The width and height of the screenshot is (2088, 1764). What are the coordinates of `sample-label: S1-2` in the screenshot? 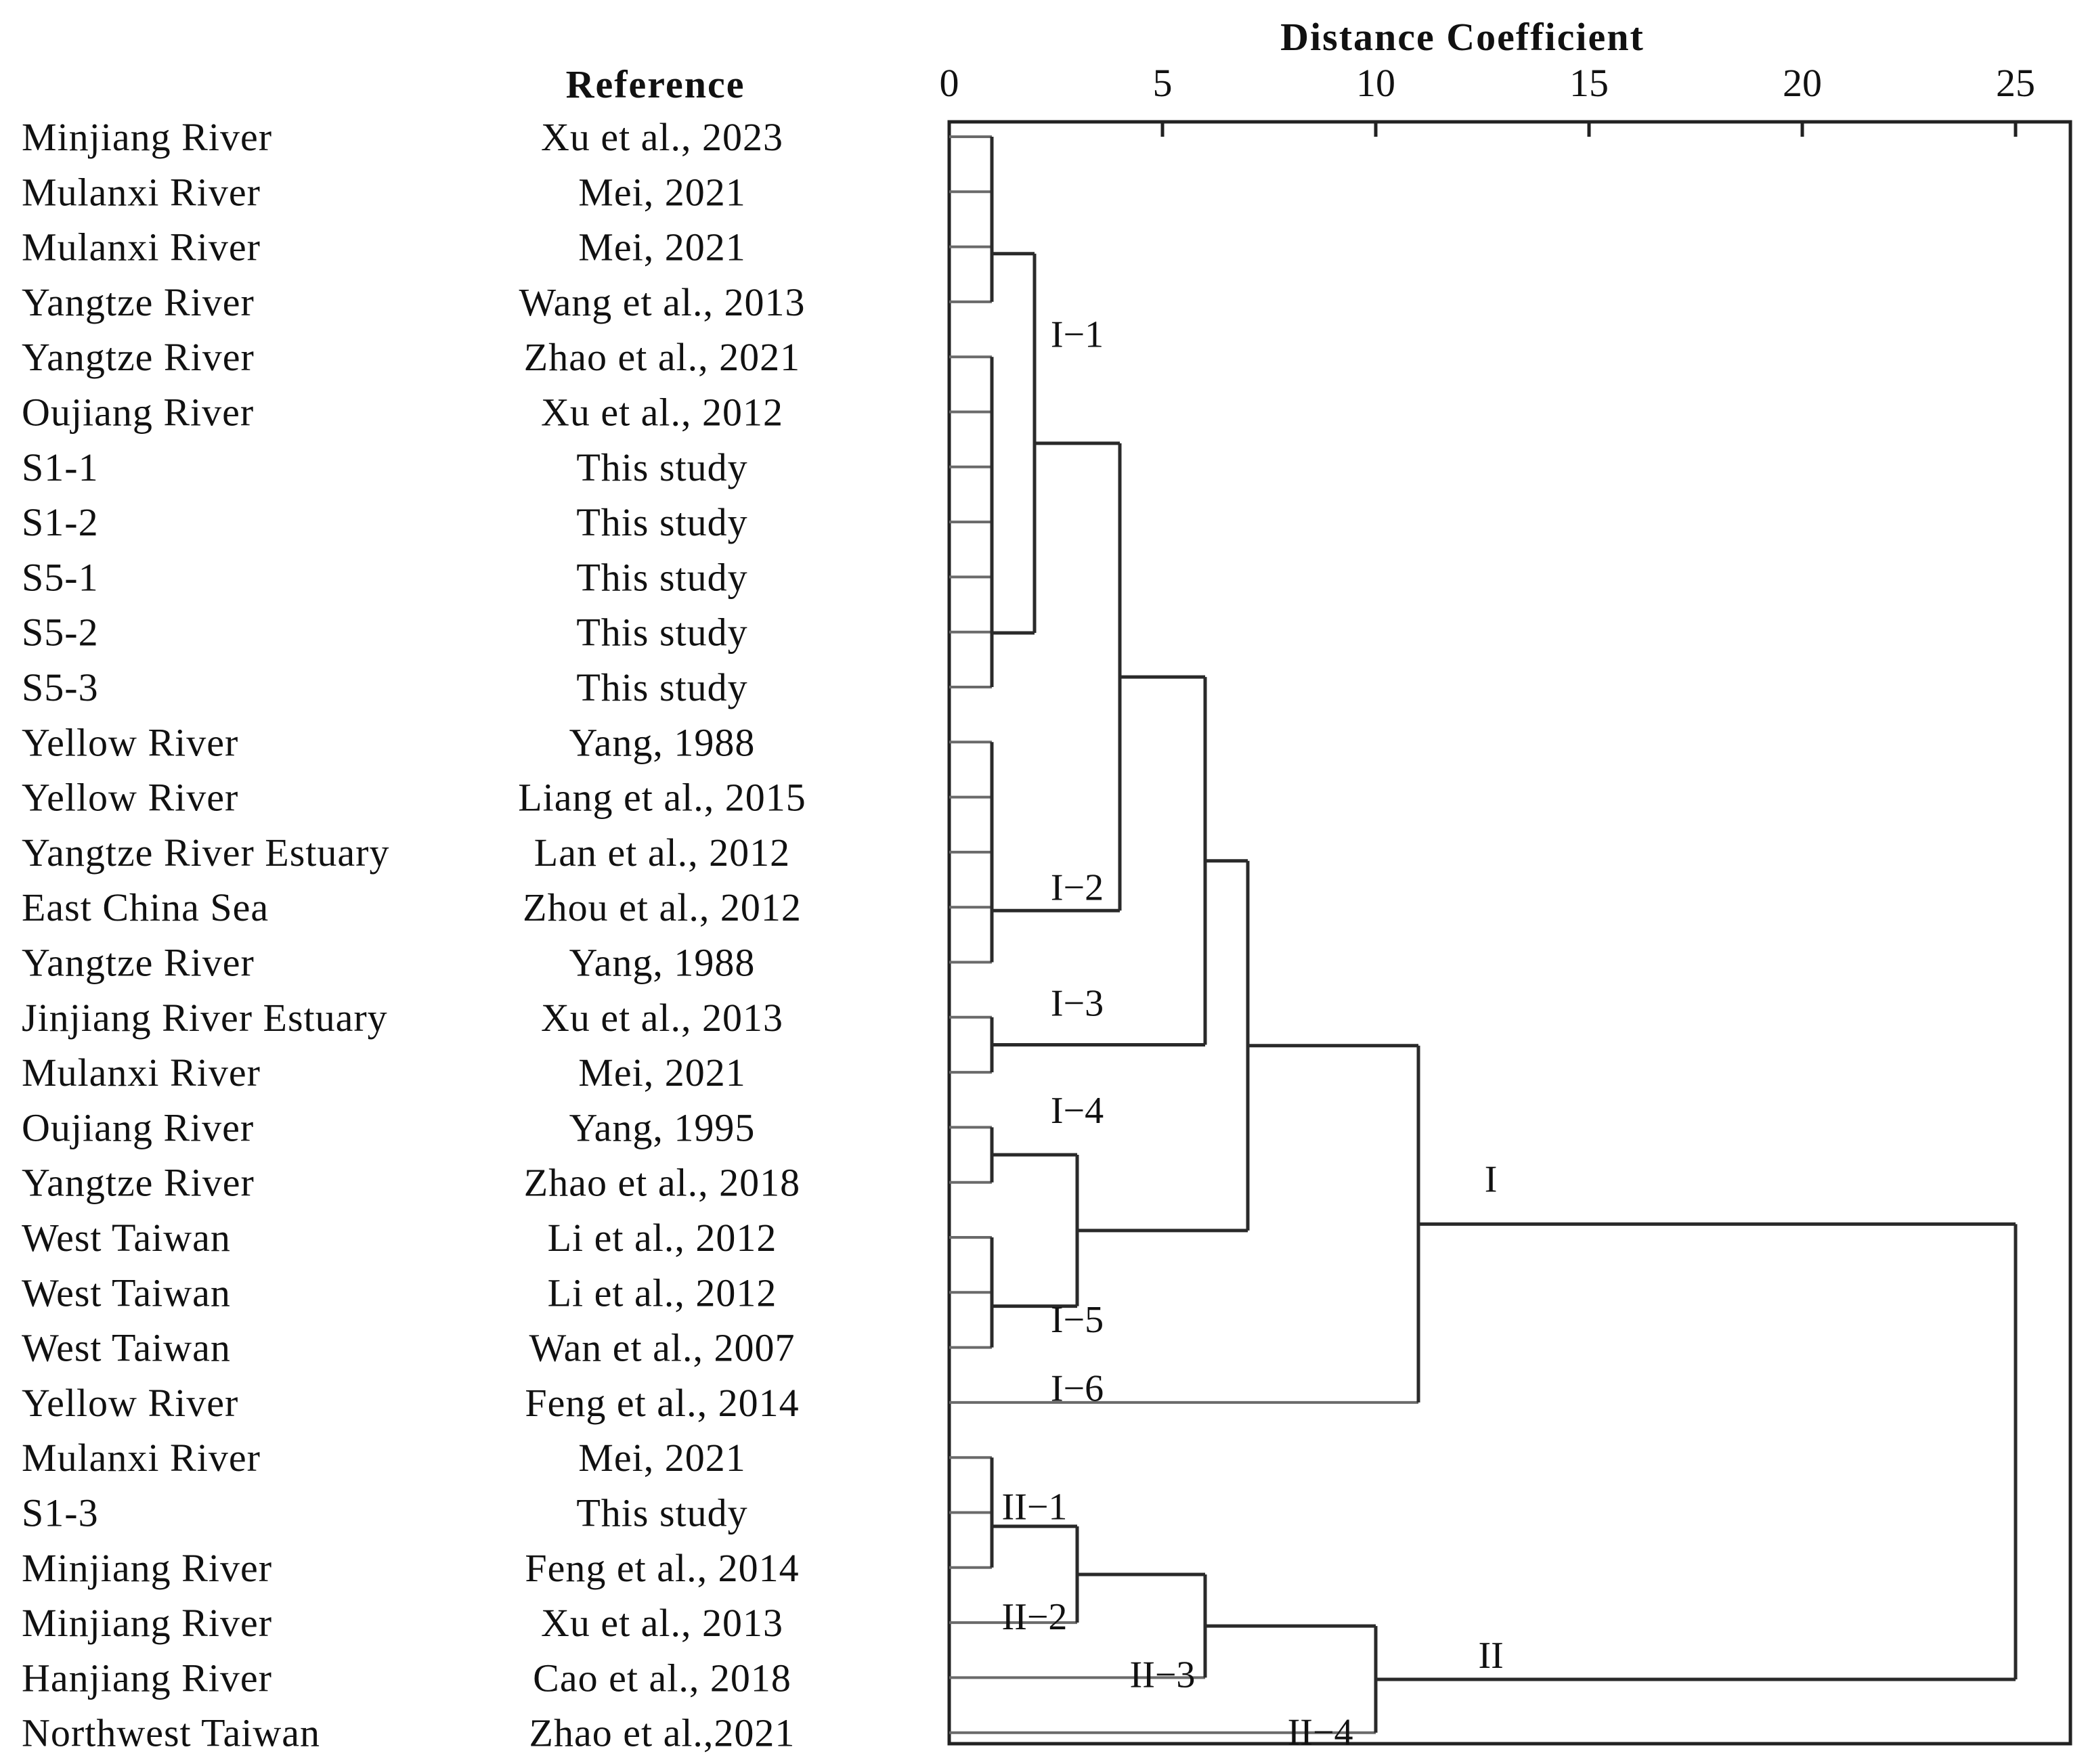 It's located at (61, 522).